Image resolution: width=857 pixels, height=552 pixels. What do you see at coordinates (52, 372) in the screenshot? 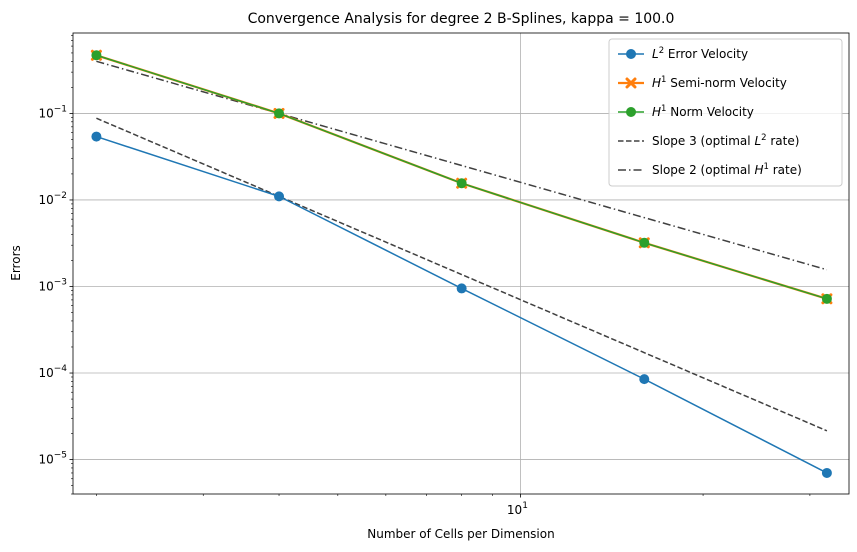
I see `y-tick-label: 10⁻⁴` at bounding box center [52, 372].